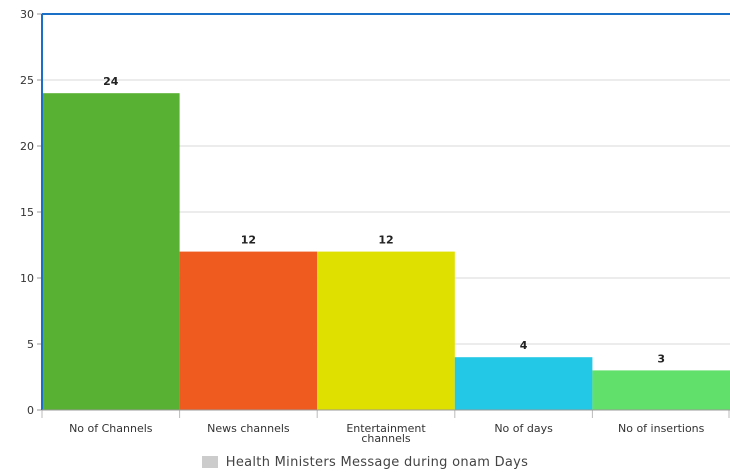  I want to click on legend-swatch, so click(209, 462).